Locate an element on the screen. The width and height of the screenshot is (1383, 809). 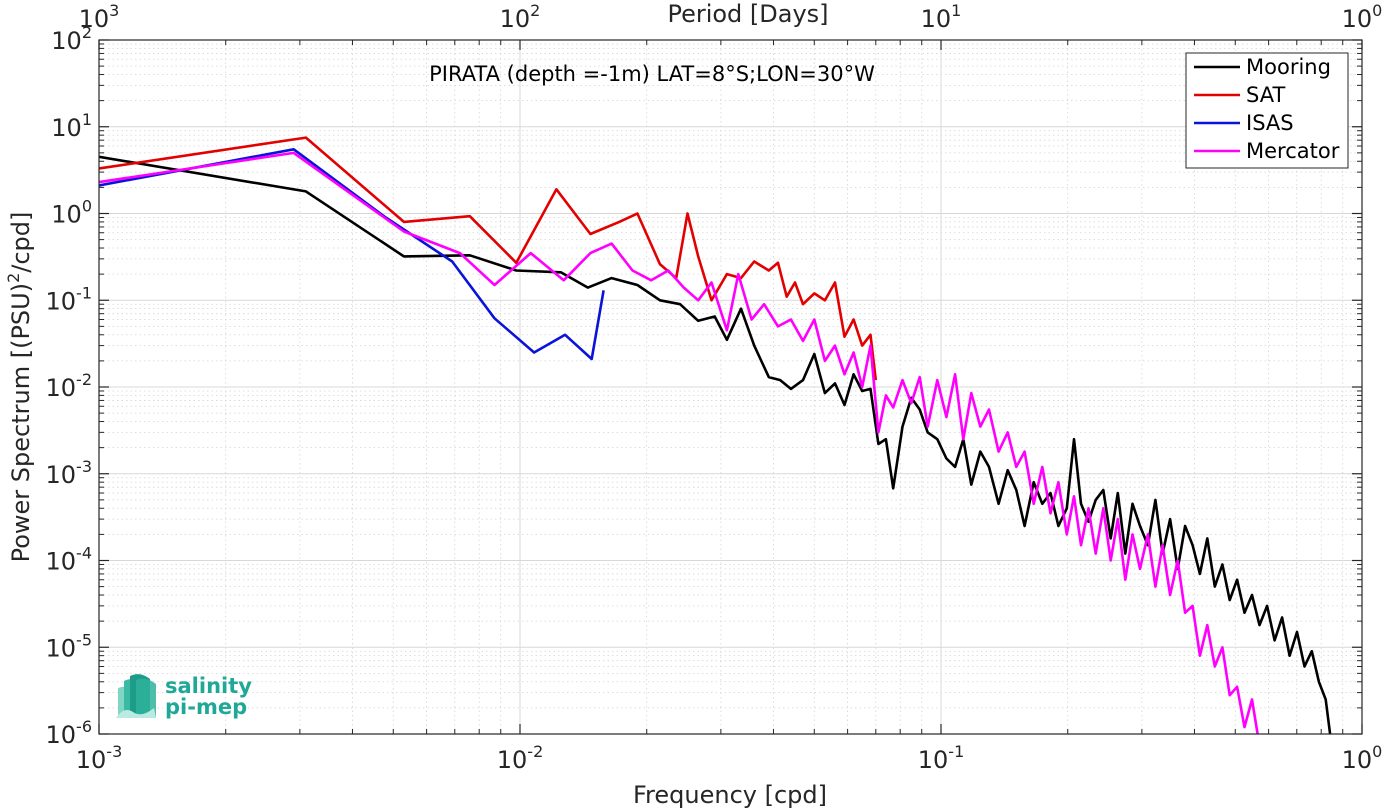
legend-items: Mooring SAT ISAS Mercator is located at coordinates (1267, 109).